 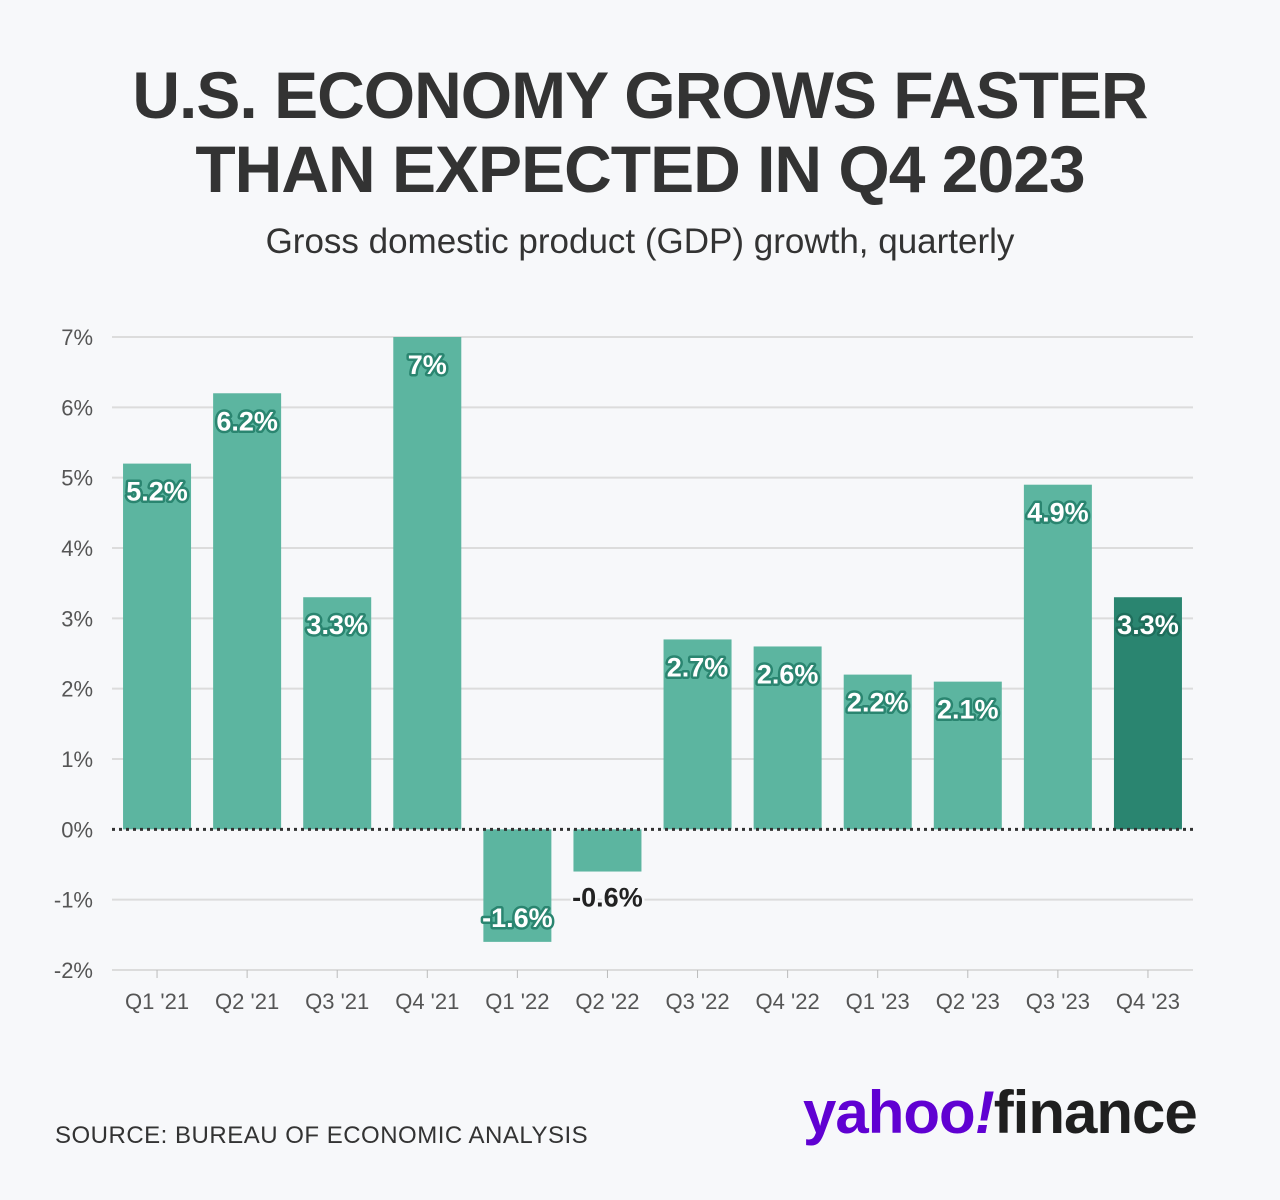 I want to click on bar-value-label: 6.2%, so click(x=247, y=421).